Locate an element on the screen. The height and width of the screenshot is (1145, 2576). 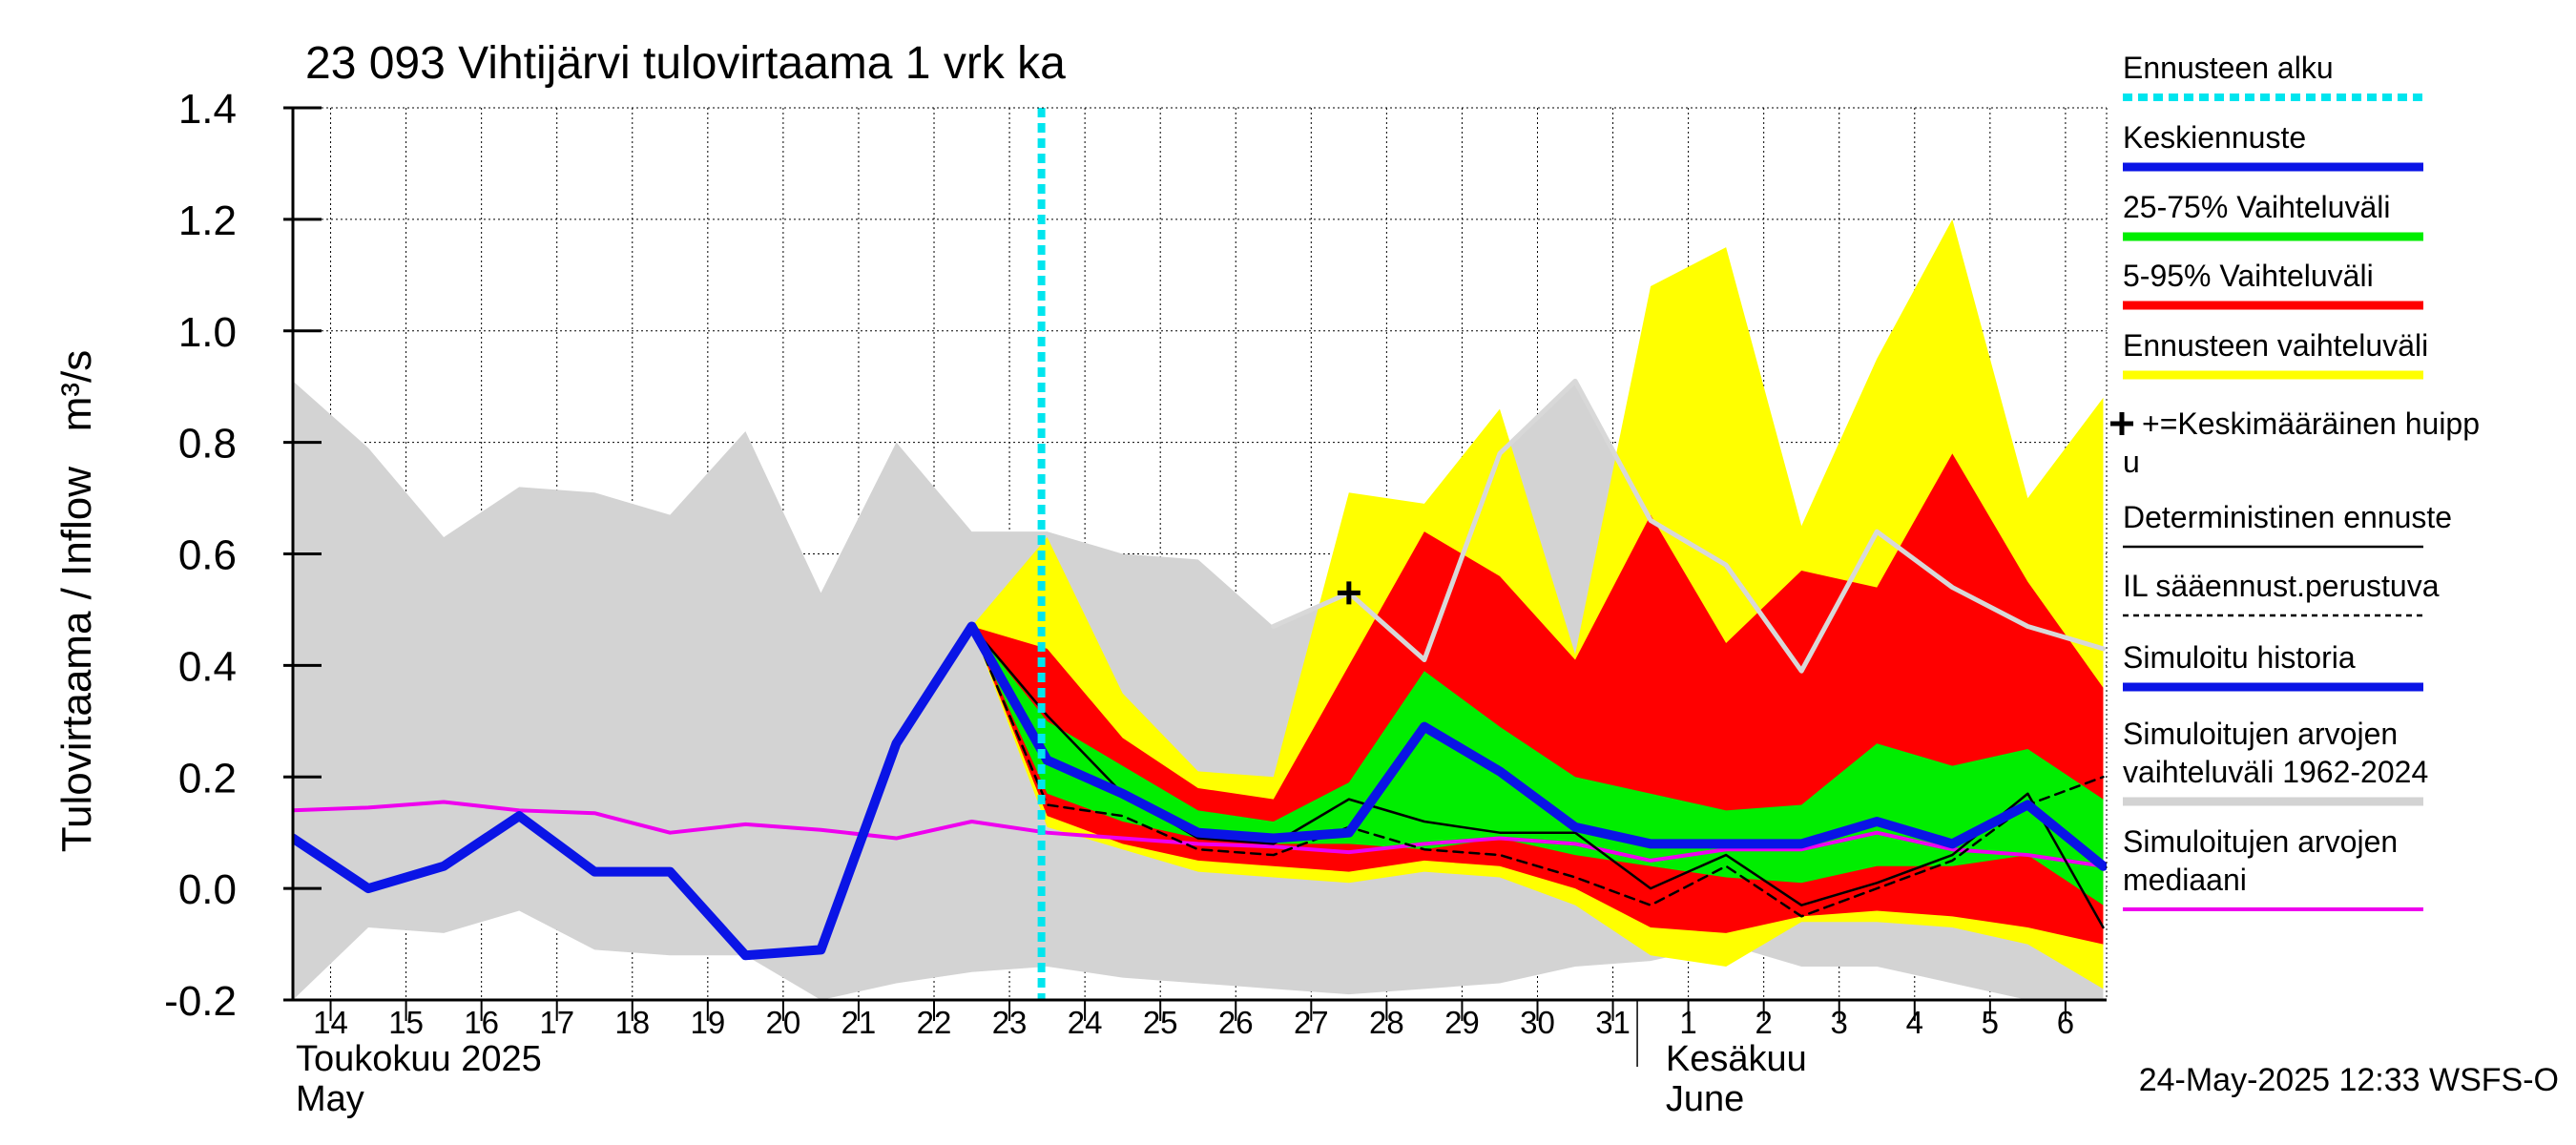
historical-upper-line is located at coordinates (1688, 526).